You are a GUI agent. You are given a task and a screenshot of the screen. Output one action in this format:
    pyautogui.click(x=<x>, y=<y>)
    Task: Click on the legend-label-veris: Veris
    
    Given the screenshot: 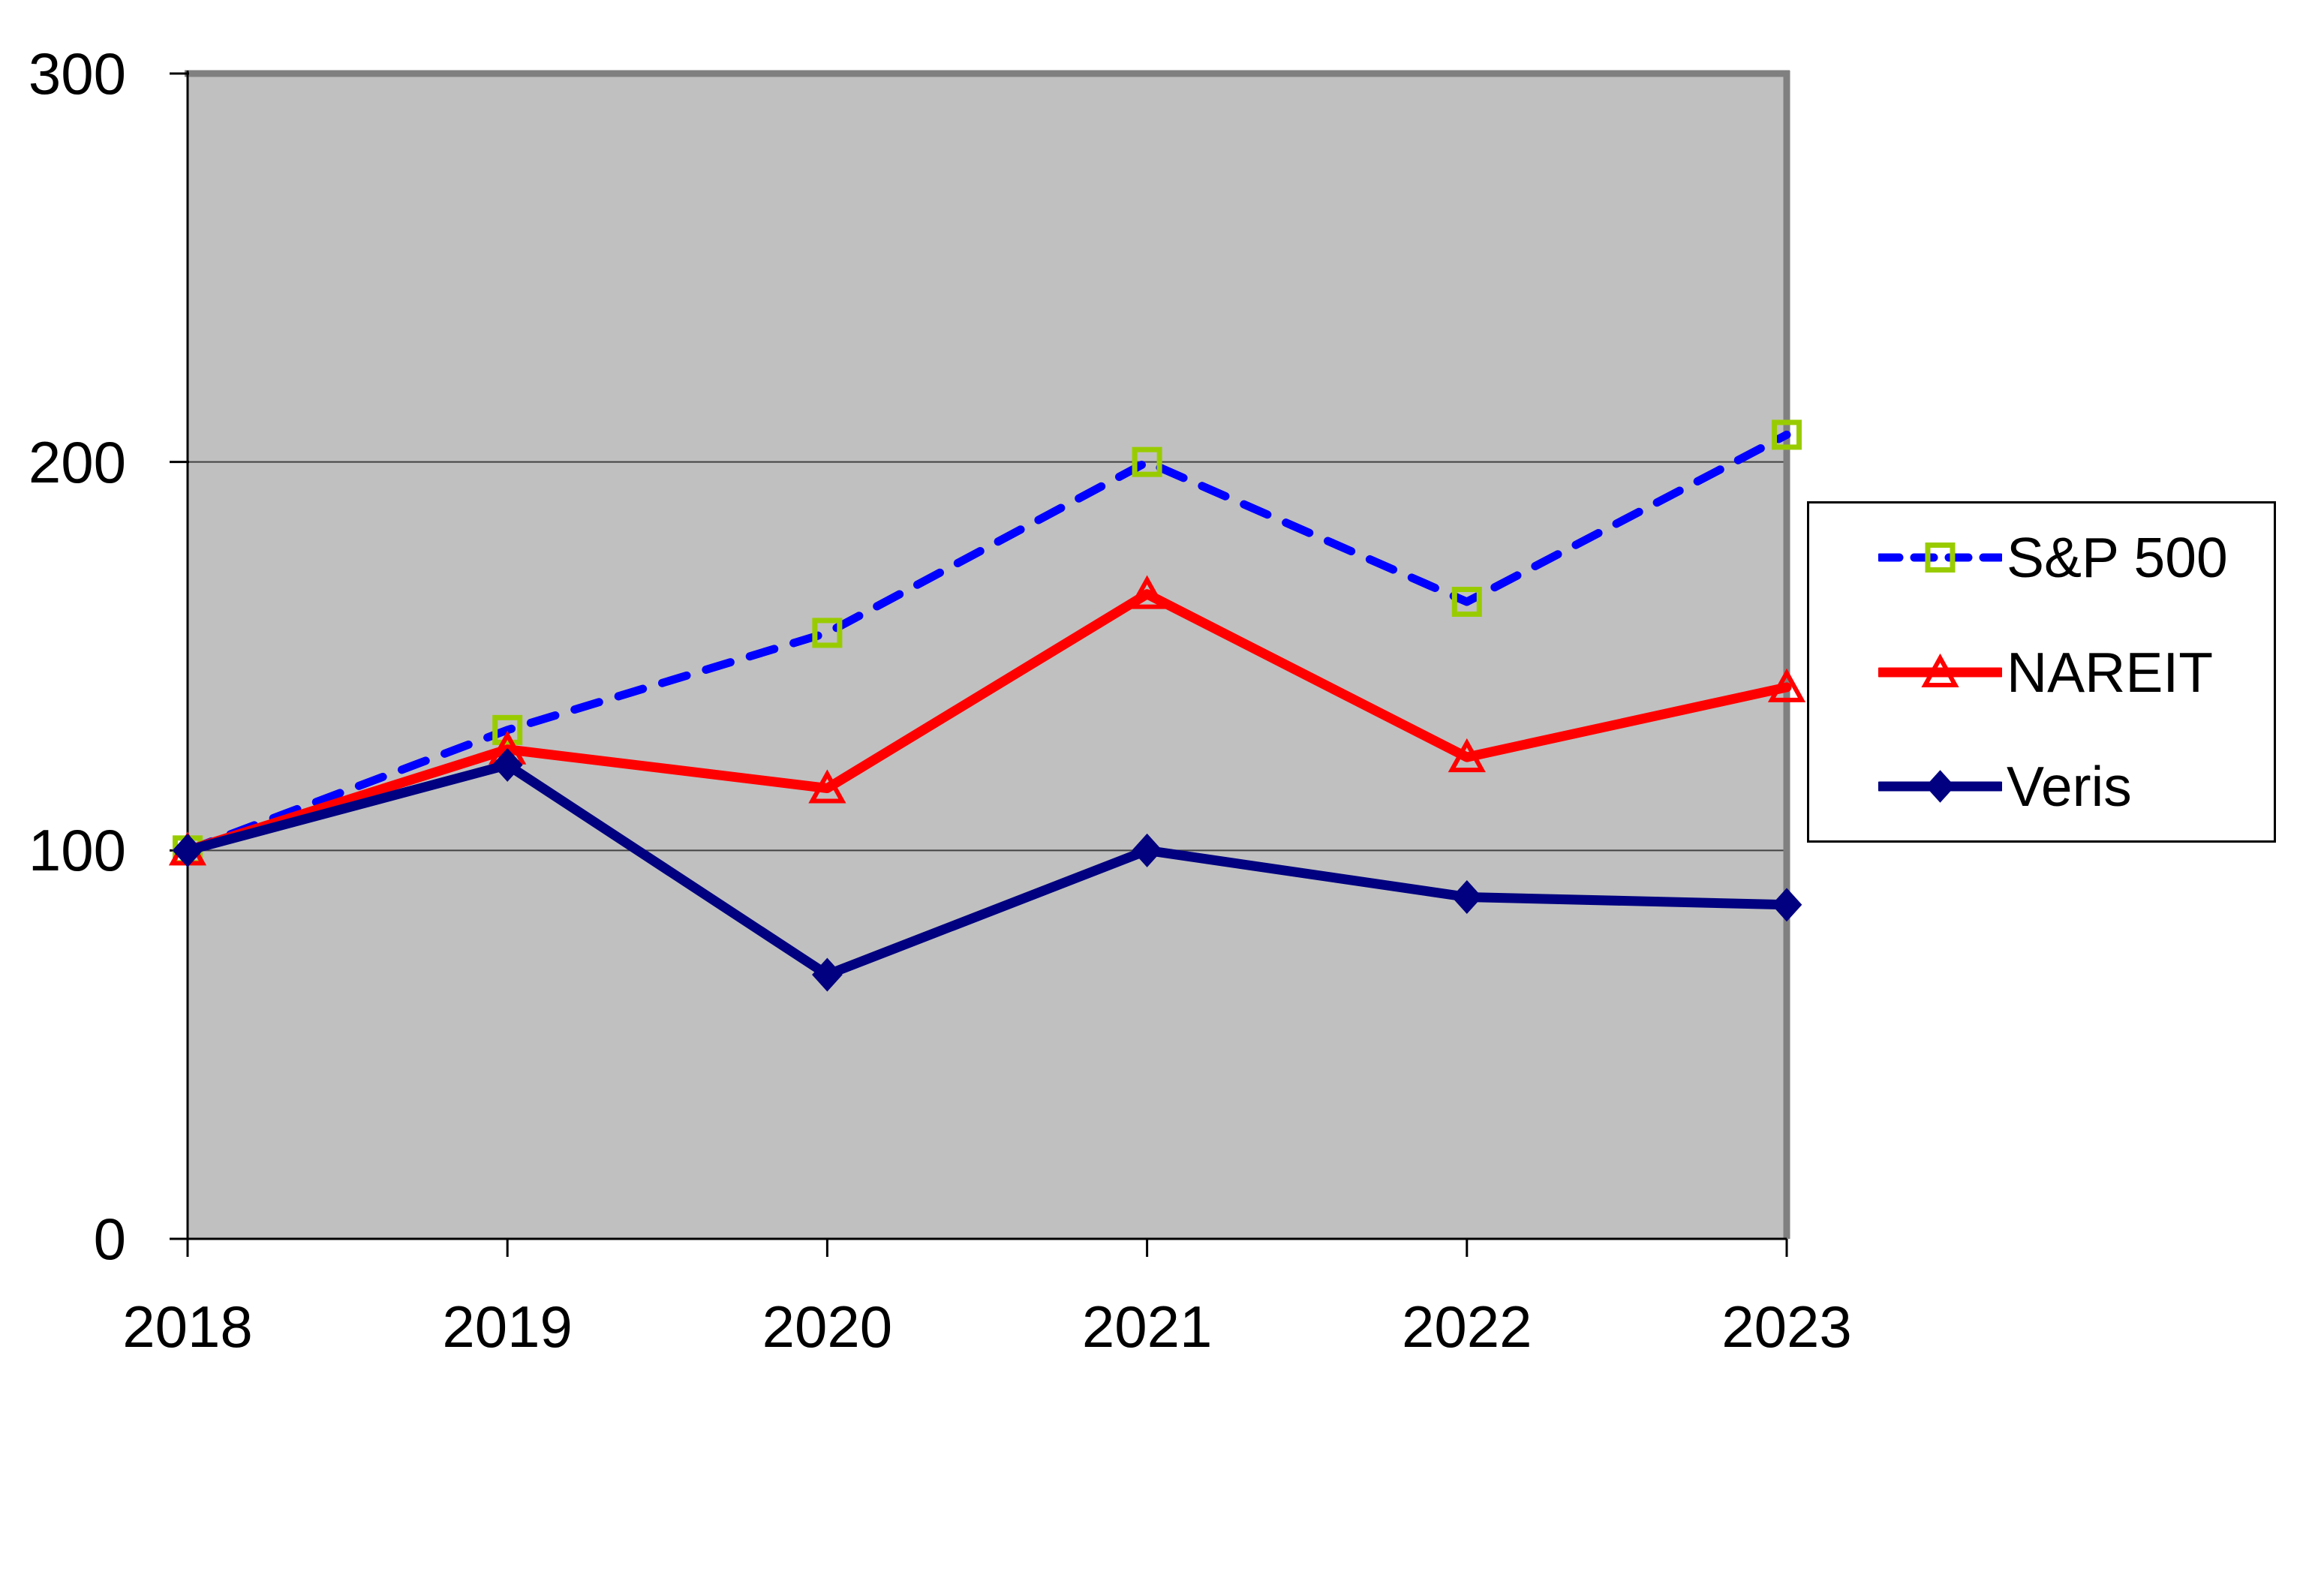 What is the action you would take?
    pyautogui.click(x=2069, y=787)
    